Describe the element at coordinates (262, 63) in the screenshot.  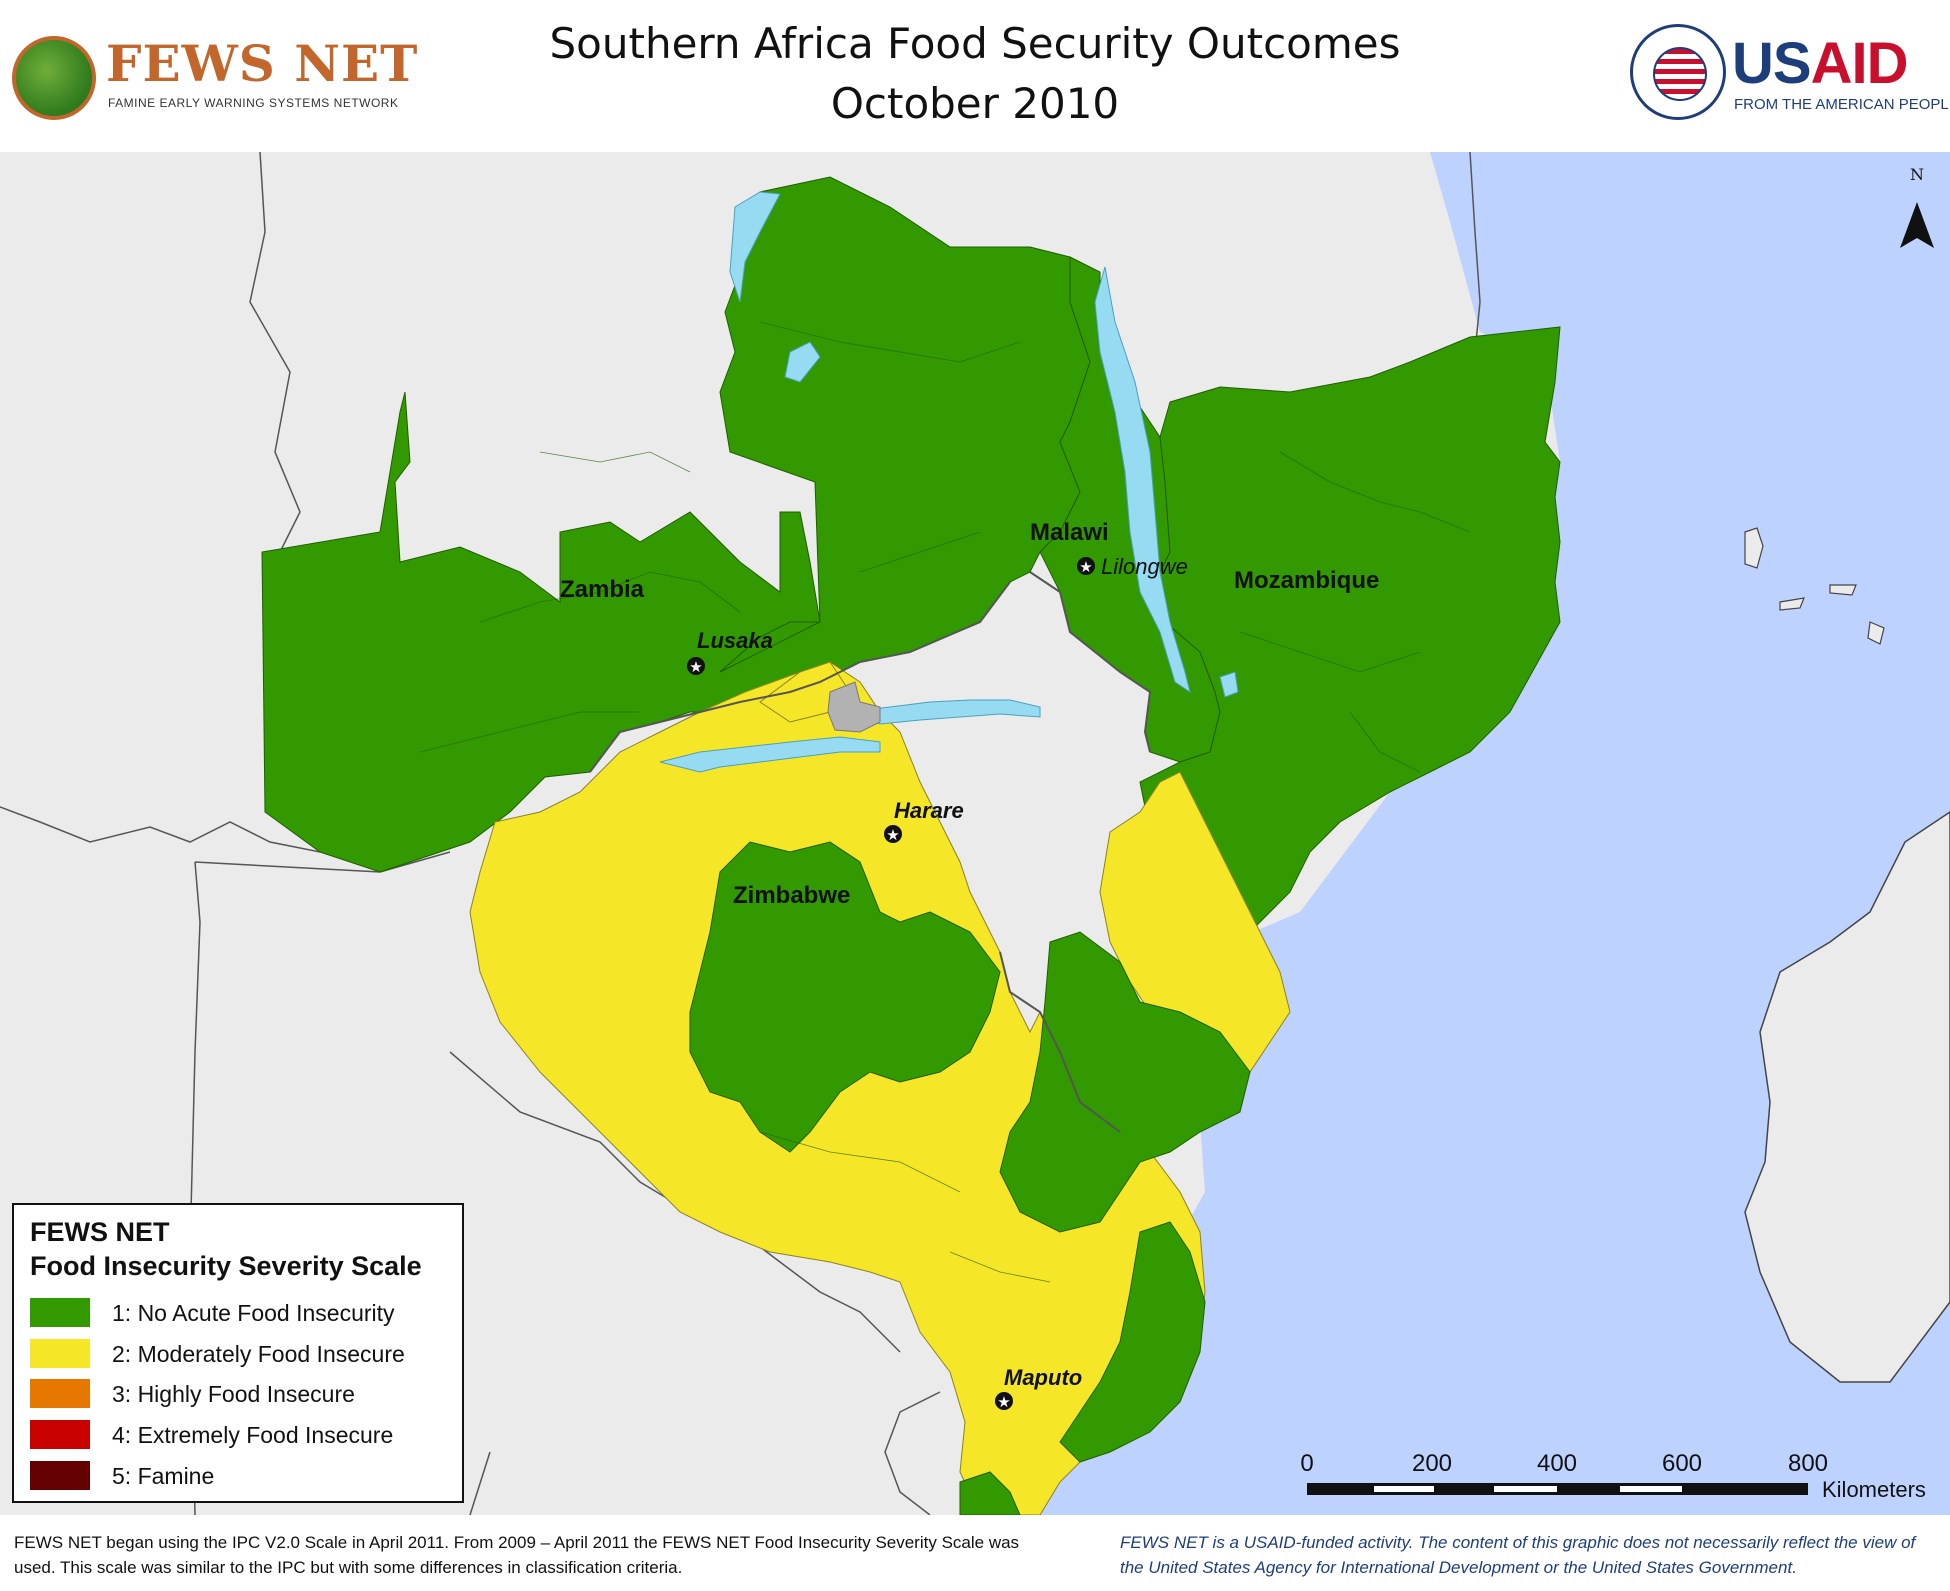
I see `fews-net-logo-text: FEWS NET` at that location.